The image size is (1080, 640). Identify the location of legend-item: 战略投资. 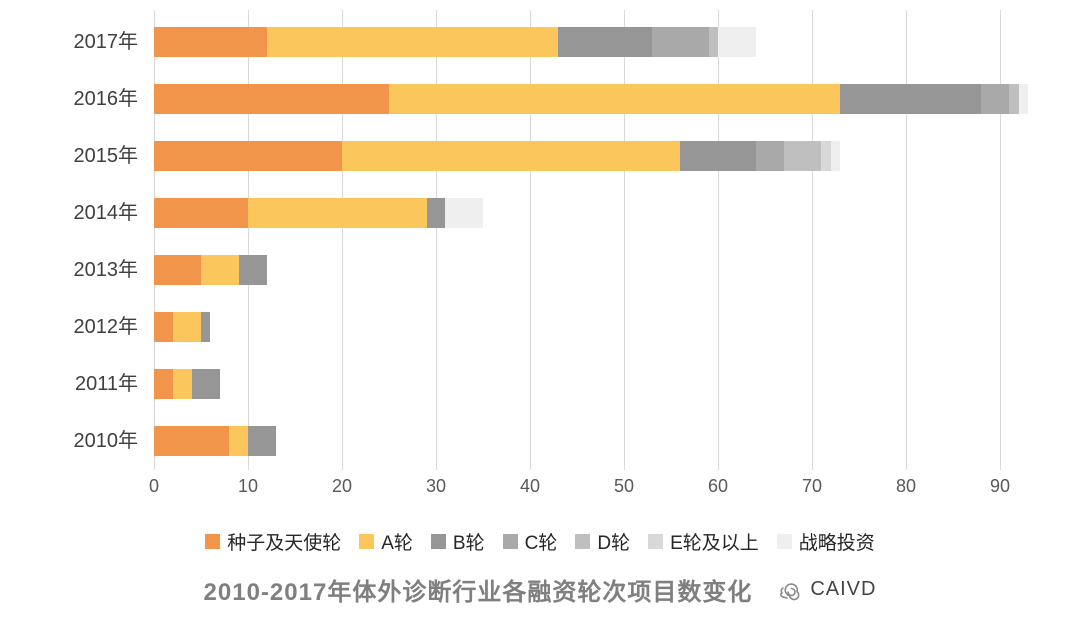
(825, 541).